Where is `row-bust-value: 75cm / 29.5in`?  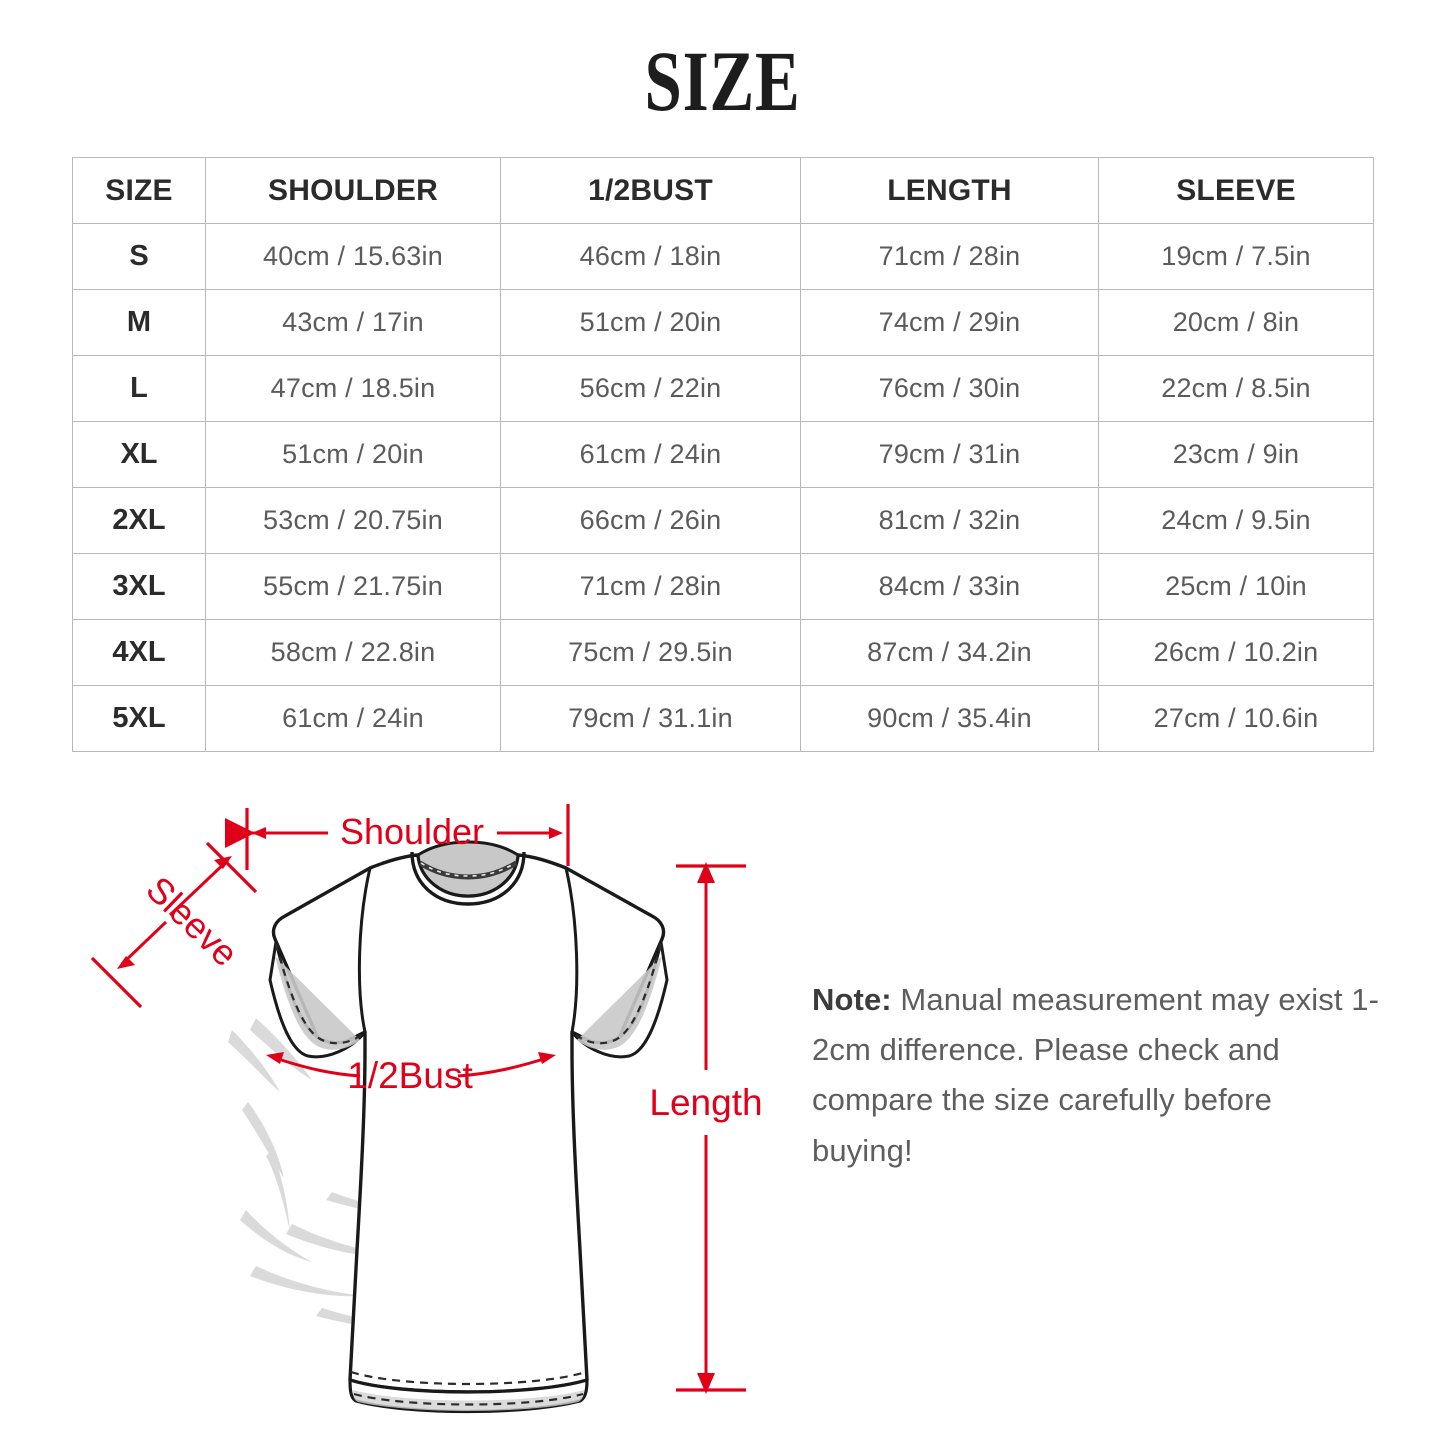 row-bust-value: 75cm / 29.5in is located at coordinates (650, 652).